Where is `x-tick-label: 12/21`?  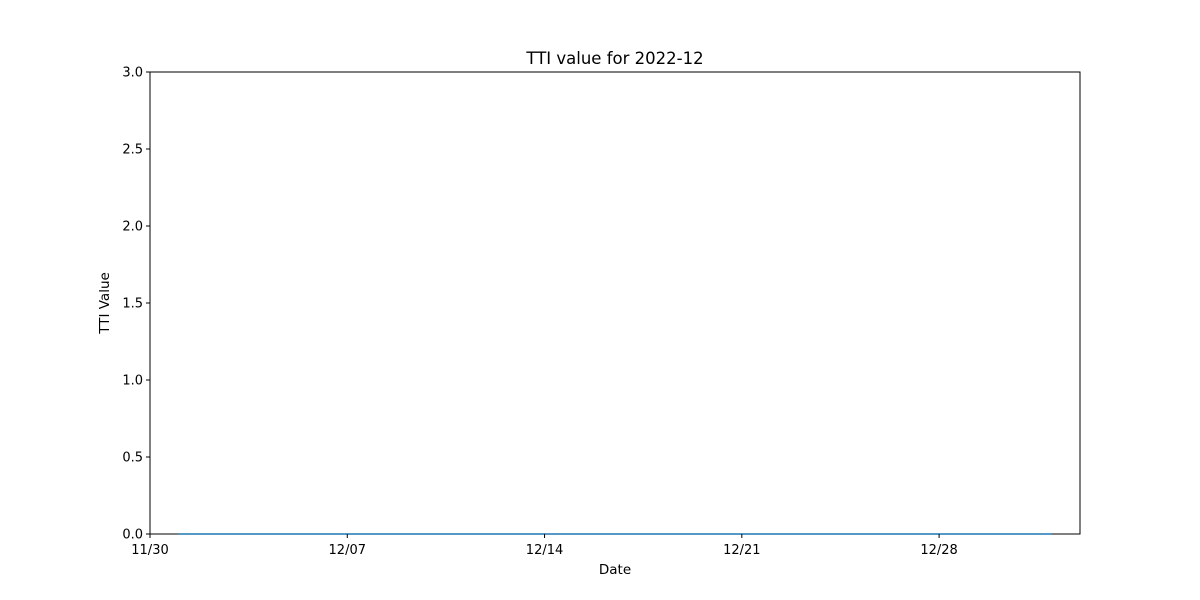 x-tick-label: 12/21 is located at coordinates (741, 550).